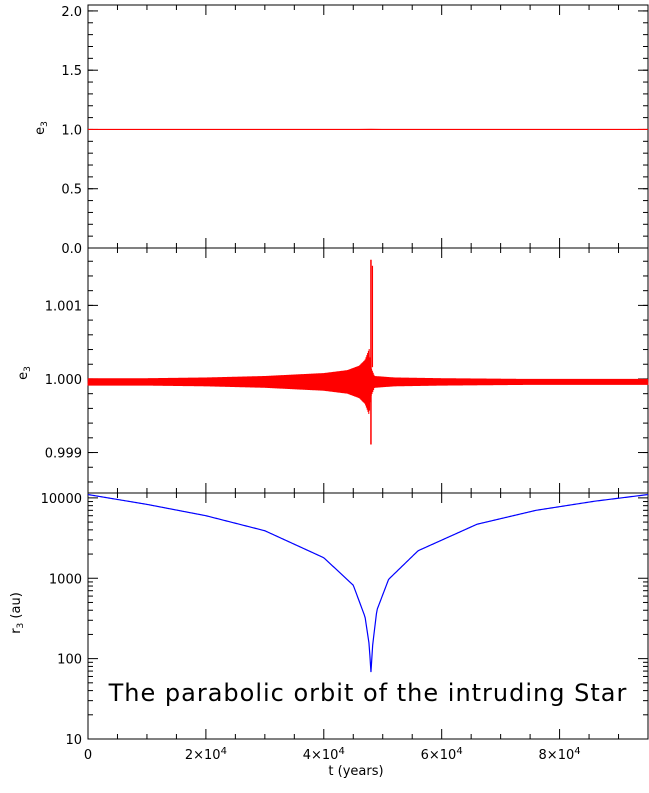  Describe the element at coordinates (71, 71) in the screenshot. I see `y-tick-label: 1.5` at that location.